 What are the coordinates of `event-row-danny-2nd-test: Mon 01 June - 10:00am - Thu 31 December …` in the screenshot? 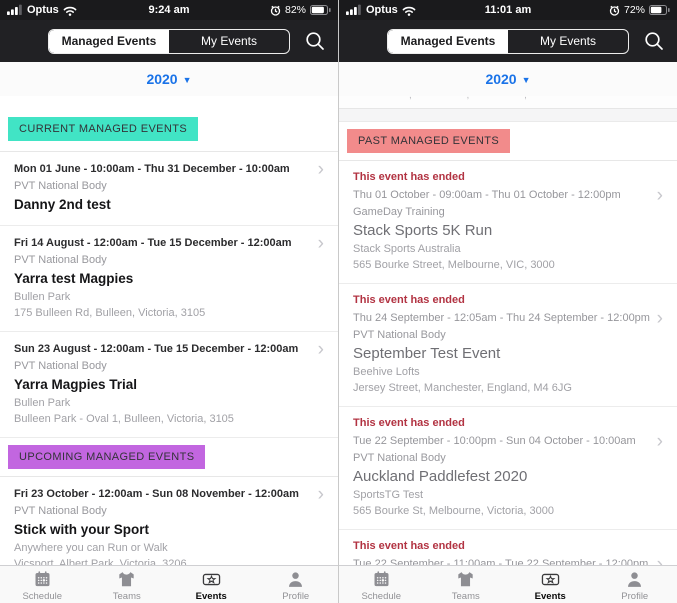 It's located at (169, 189).